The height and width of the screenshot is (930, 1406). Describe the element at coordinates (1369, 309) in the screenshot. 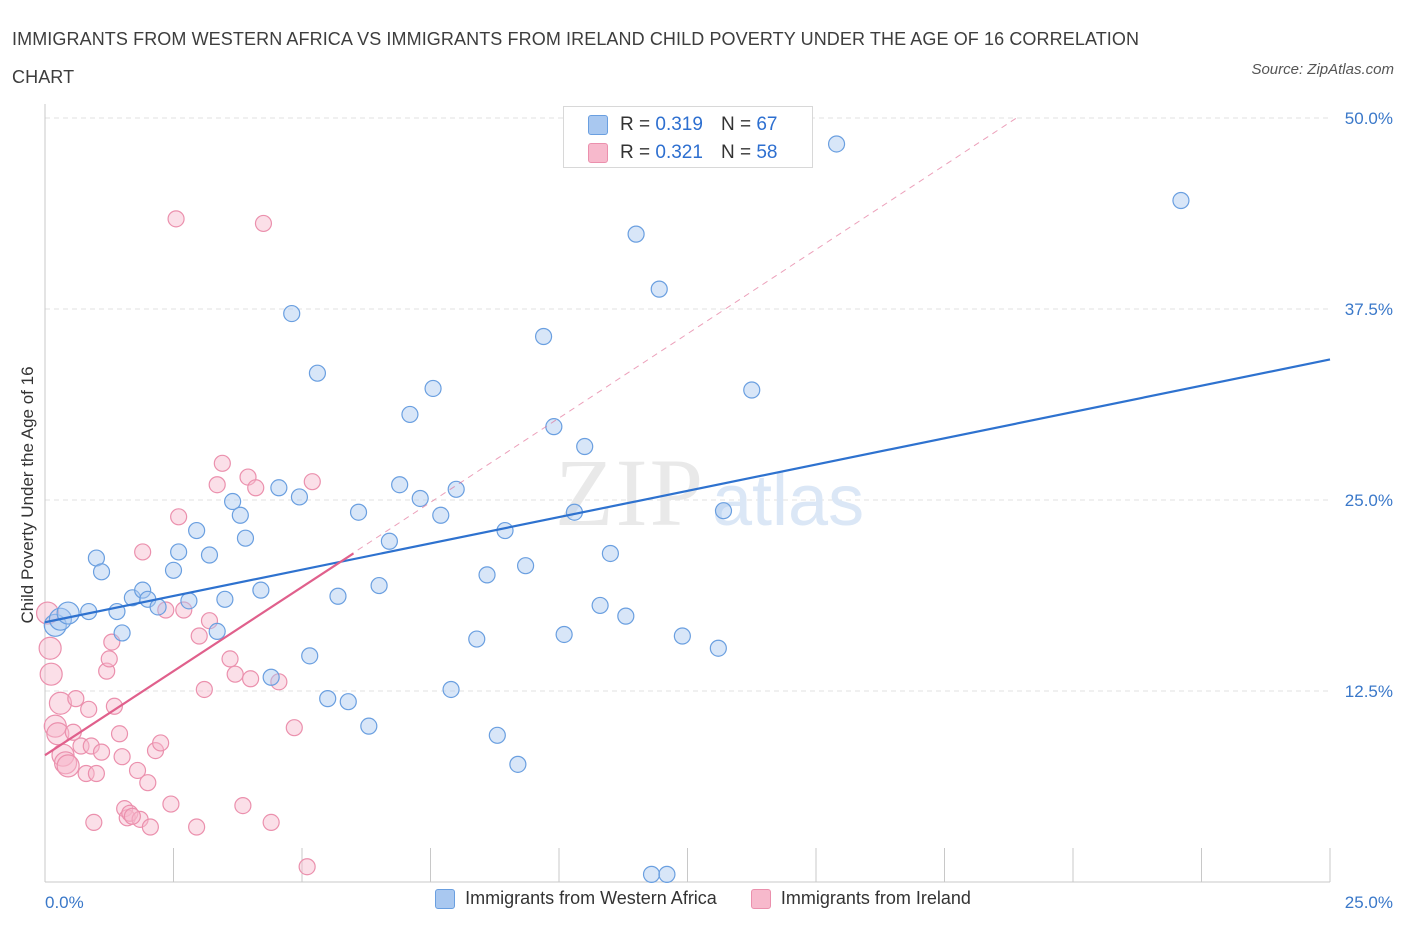

I see `y-tick-label: 37.5%` at that location.